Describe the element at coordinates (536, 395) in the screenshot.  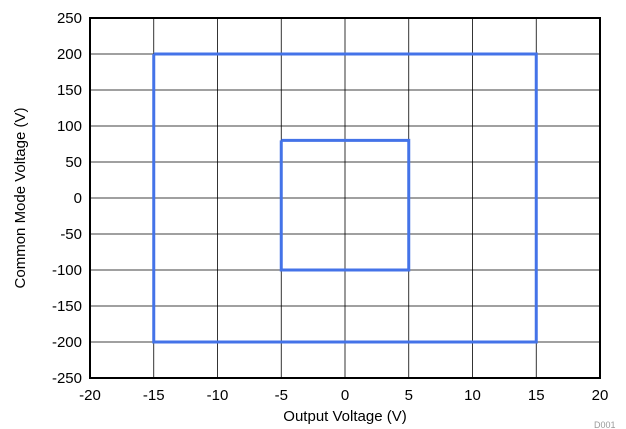
I see `x-tick-label: 15` at that location.